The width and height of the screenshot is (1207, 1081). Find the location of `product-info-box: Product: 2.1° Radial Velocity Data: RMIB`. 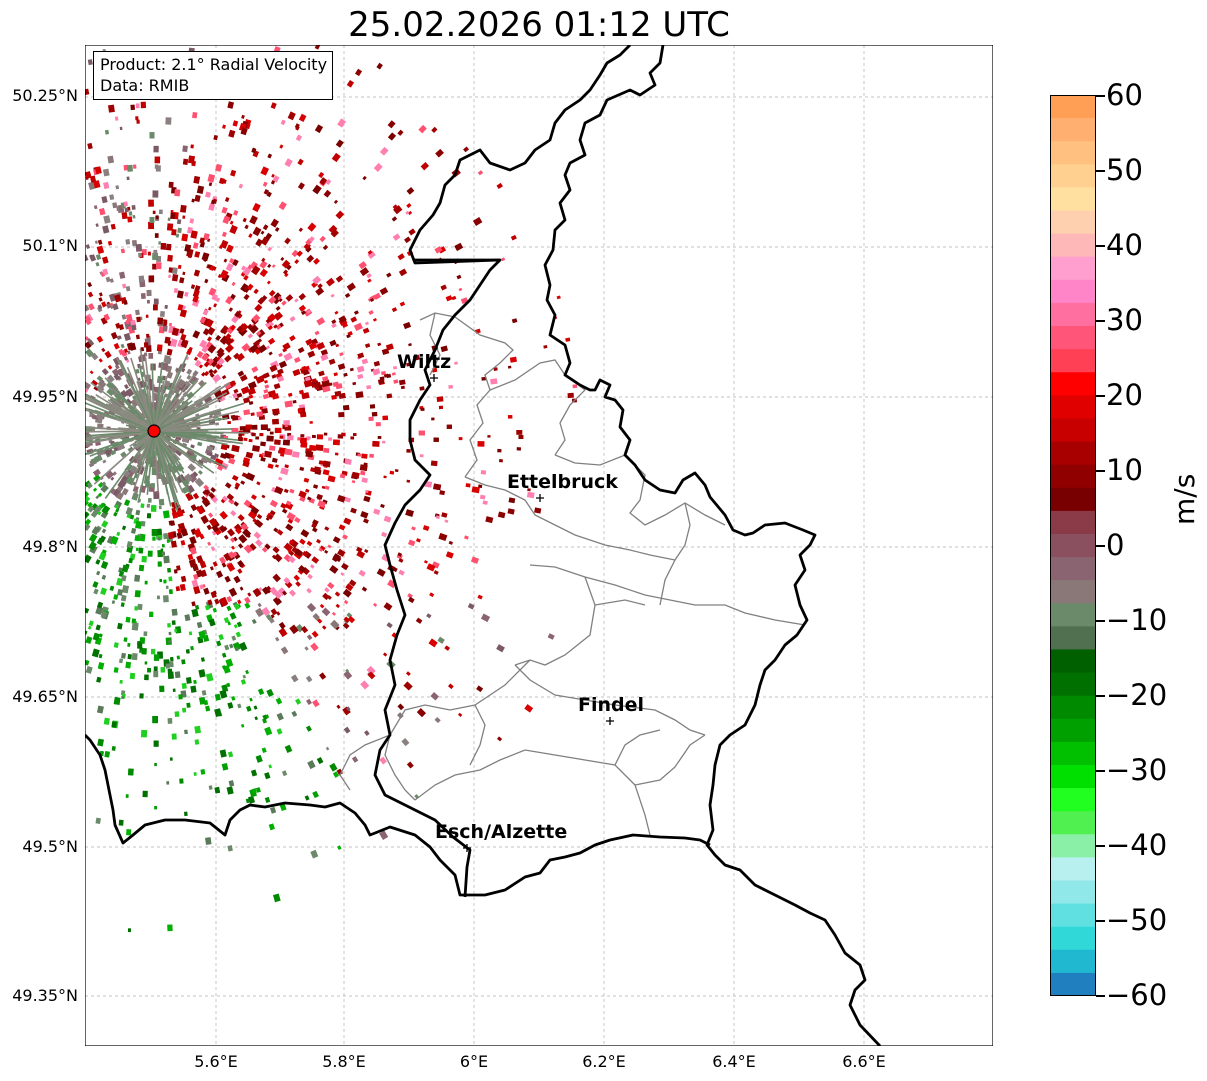

product-info-box: Product: 2.1° Radial Velocity Data: RMIB is located at coordinates (213, 75).